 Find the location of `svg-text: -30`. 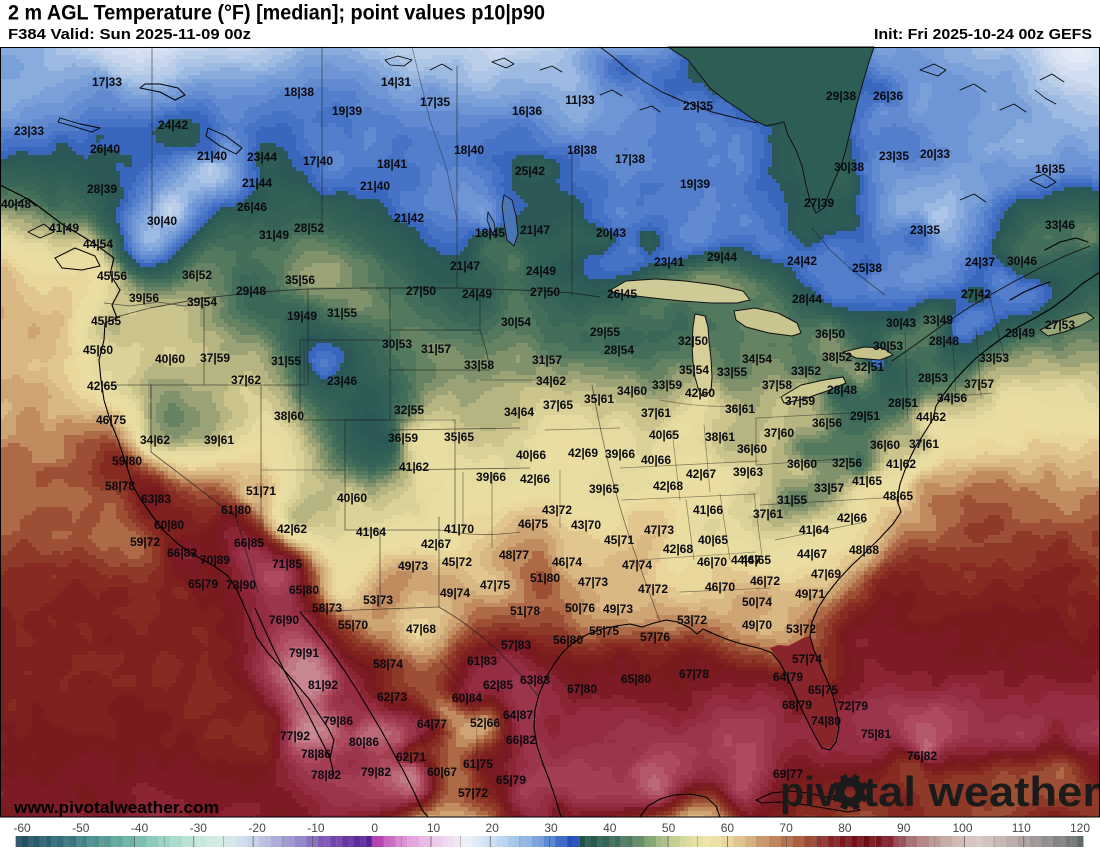

svg-text: -30 is located at coordinates (199, 828).